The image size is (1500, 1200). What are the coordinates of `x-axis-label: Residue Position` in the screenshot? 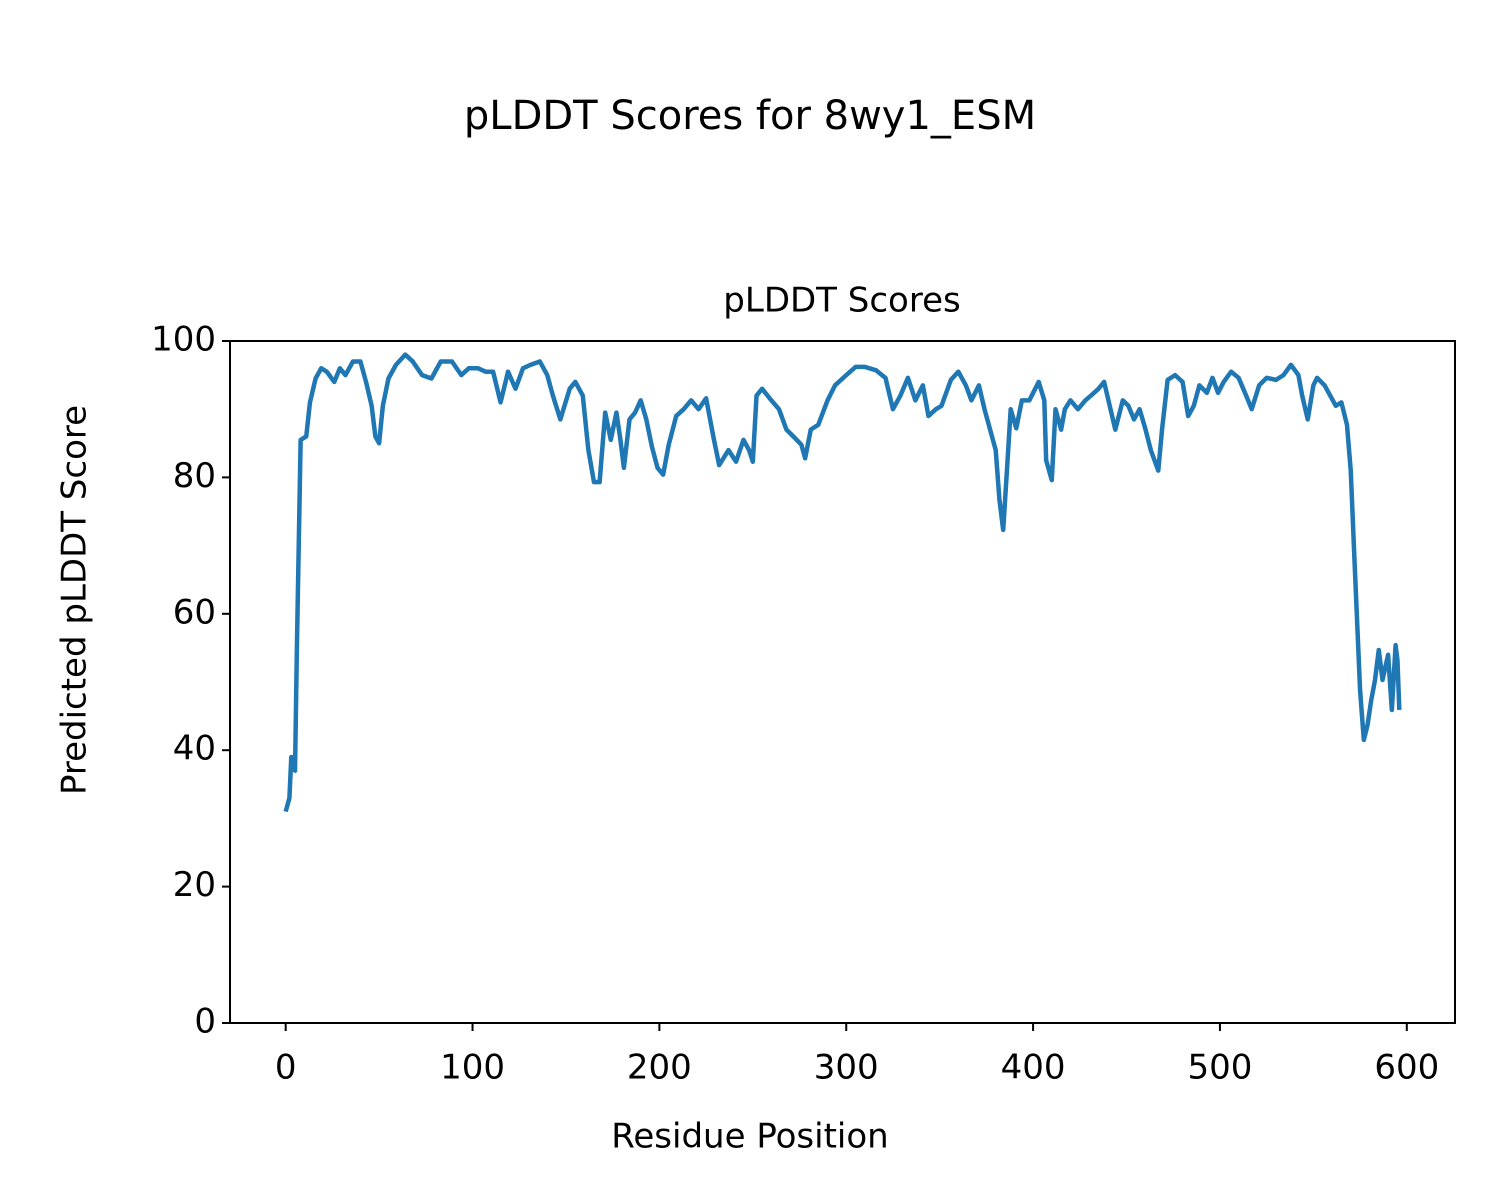 It's located at (749, 1137).